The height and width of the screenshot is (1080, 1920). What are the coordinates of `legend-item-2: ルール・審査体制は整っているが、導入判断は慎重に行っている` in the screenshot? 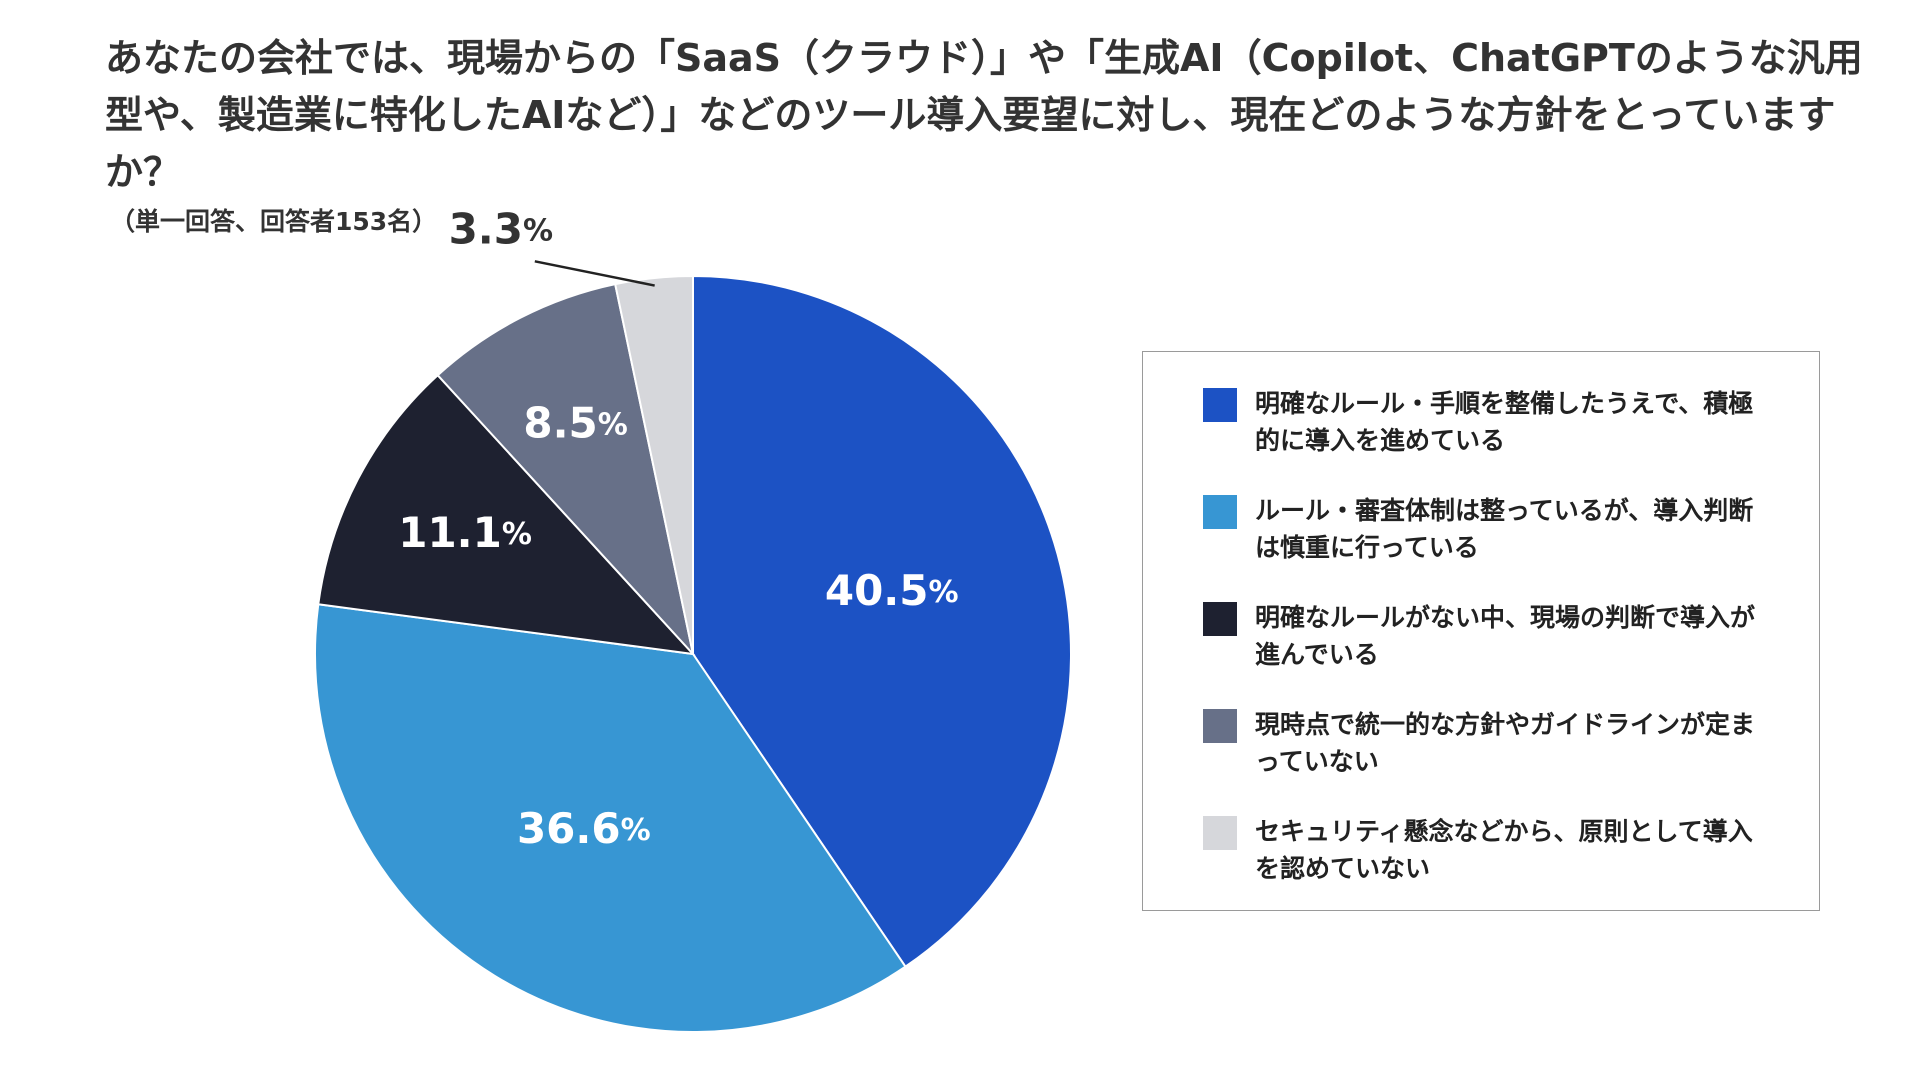 It's located at (1493, 529).